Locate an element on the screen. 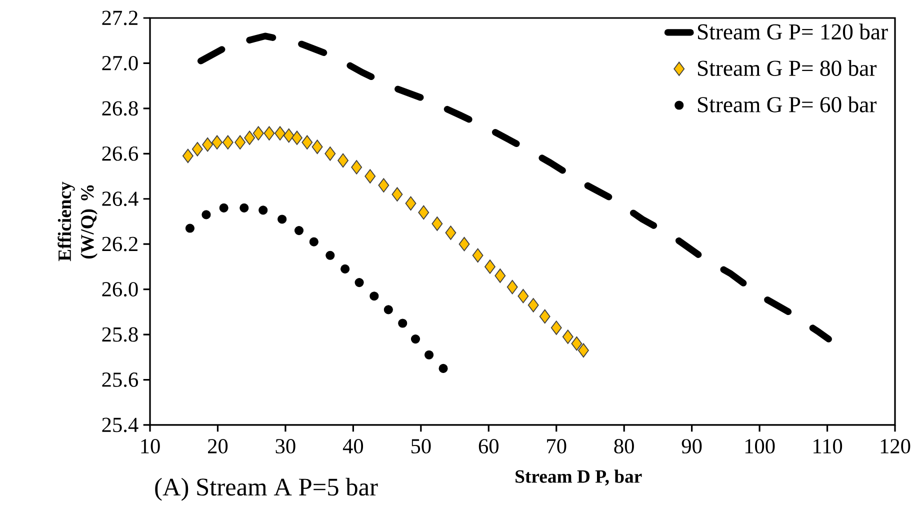 This screenshot has height=516, width=920. x-tick-label: 30 is located at coordinates (286, 446).